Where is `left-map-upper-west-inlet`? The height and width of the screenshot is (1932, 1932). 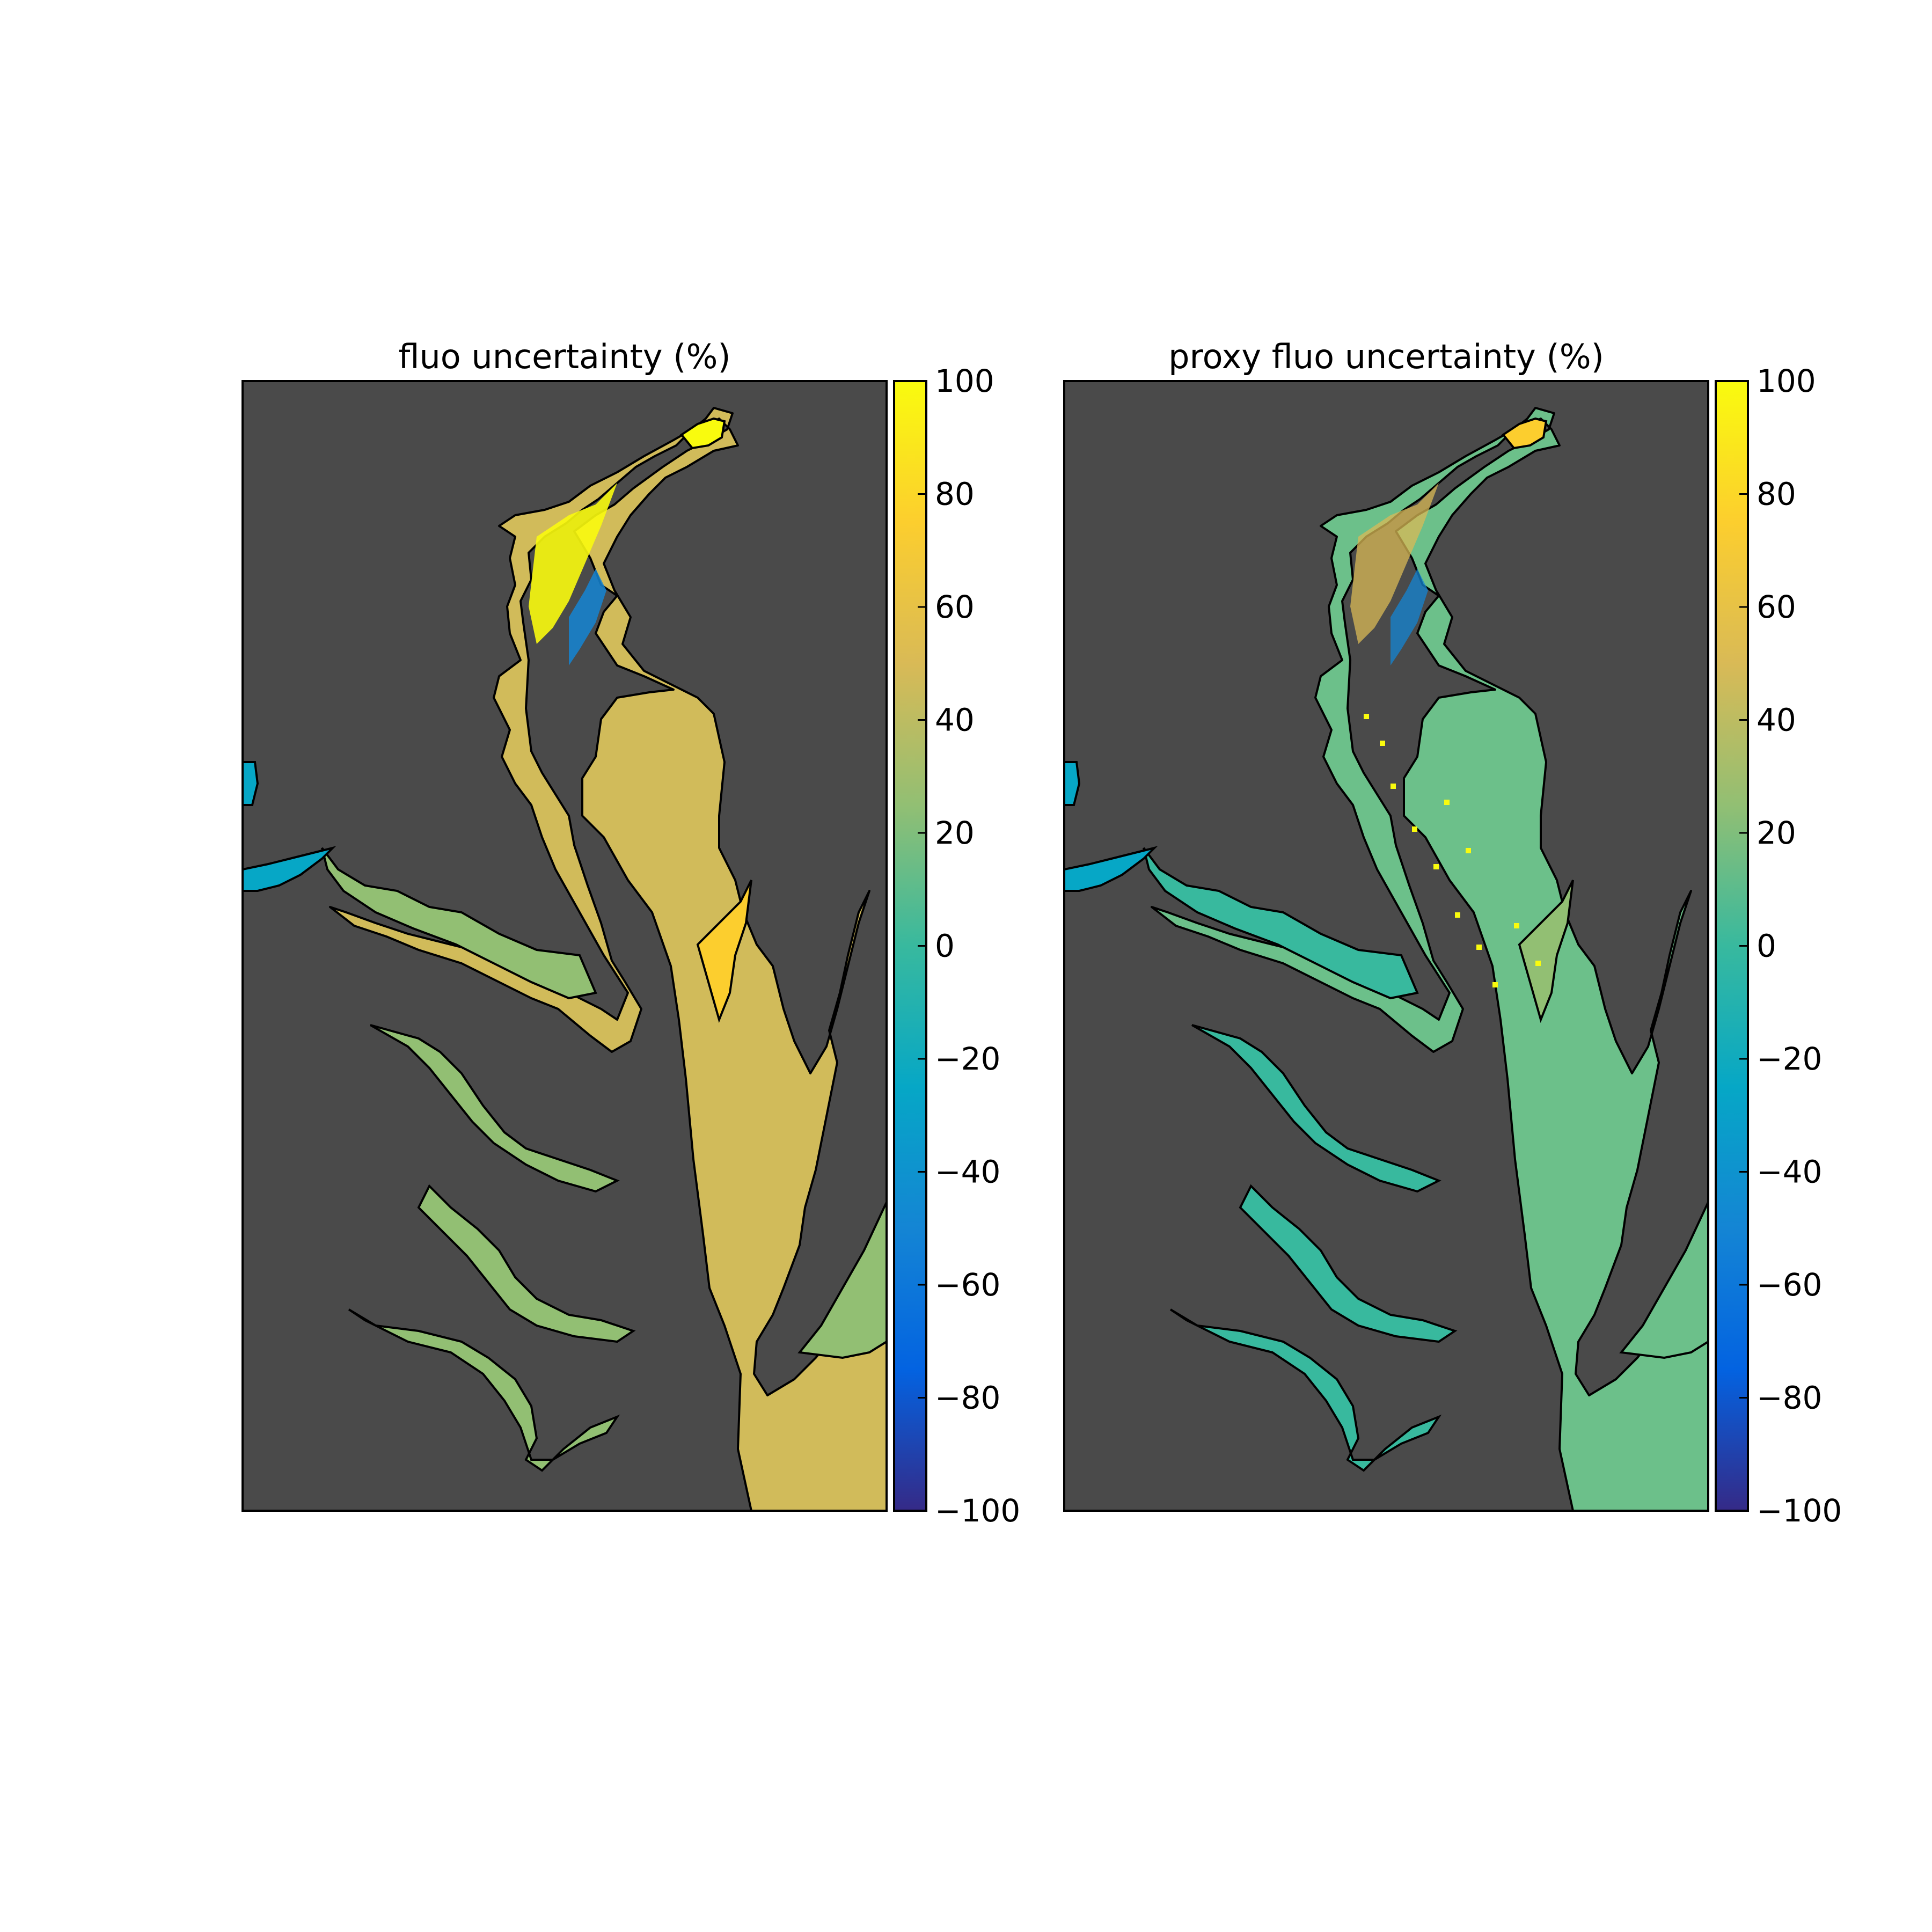
left-map-upper-west-inlet is located at coordinates (251, 783).